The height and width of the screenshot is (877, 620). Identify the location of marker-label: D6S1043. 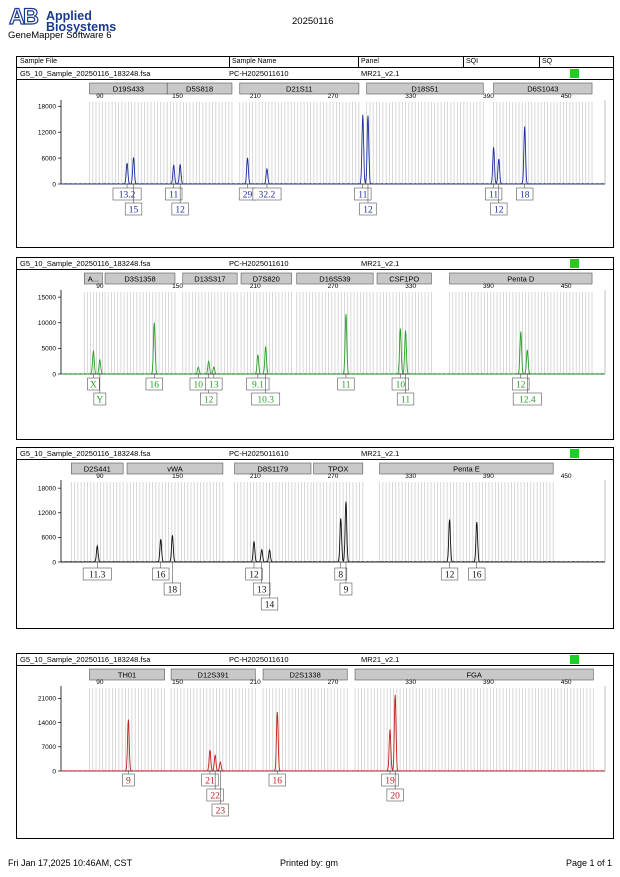
(542, 88).